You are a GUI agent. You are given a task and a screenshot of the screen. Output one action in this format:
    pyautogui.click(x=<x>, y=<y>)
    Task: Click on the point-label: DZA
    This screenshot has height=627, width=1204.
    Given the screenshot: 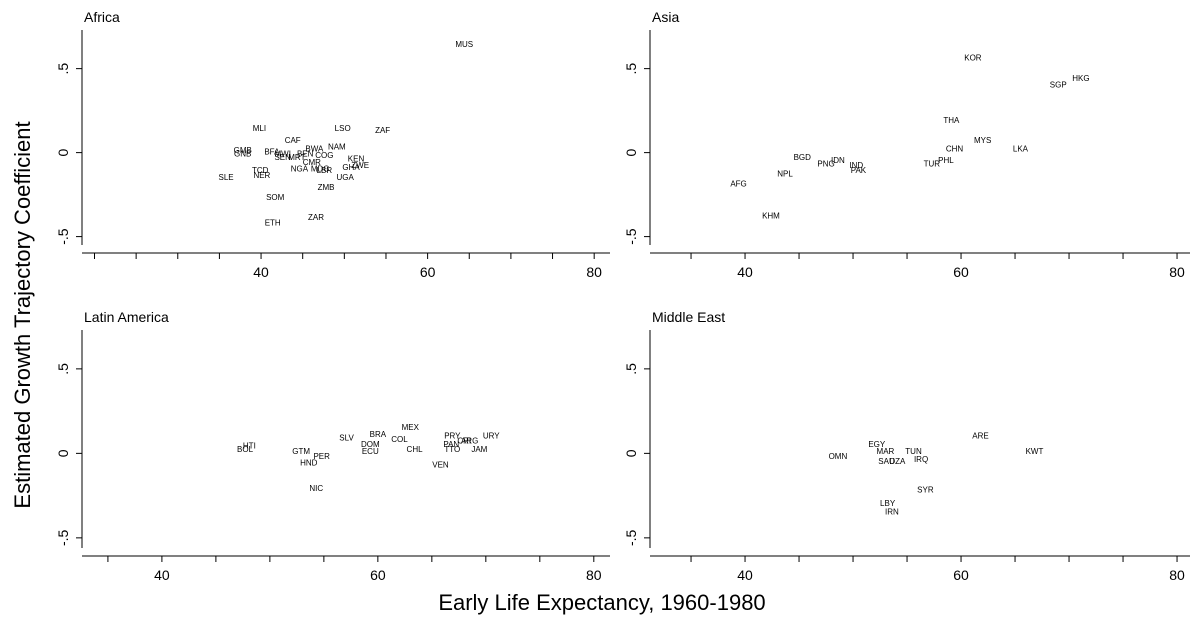 What is the action you would take?
    pyautogui.click(x=897, y=461)
    